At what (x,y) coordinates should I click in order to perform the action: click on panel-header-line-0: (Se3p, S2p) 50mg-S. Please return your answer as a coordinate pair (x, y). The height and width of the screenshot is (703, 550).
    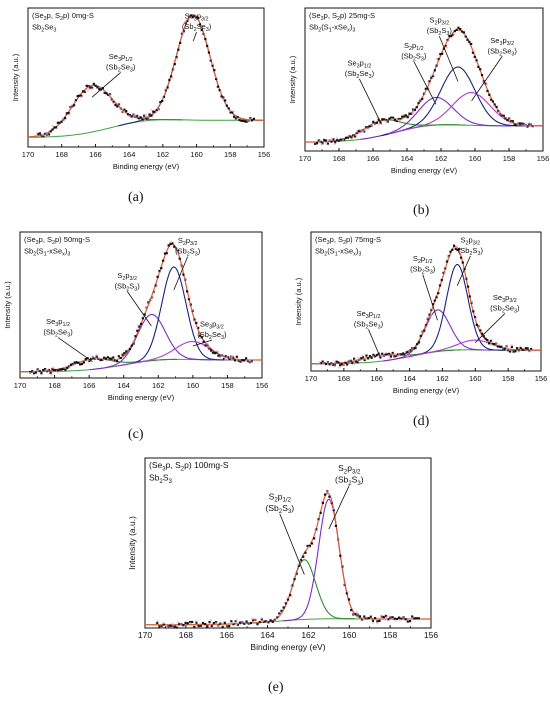
    Looking at the image, I should click on (57, 240).